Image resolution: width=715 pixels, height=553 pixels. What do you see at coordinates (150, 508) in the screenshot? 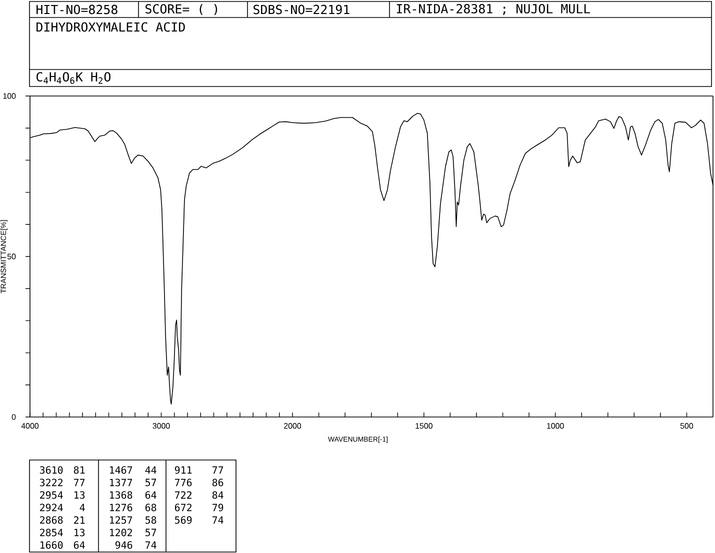
I see `text: 68` at bounding box center [150, 508].